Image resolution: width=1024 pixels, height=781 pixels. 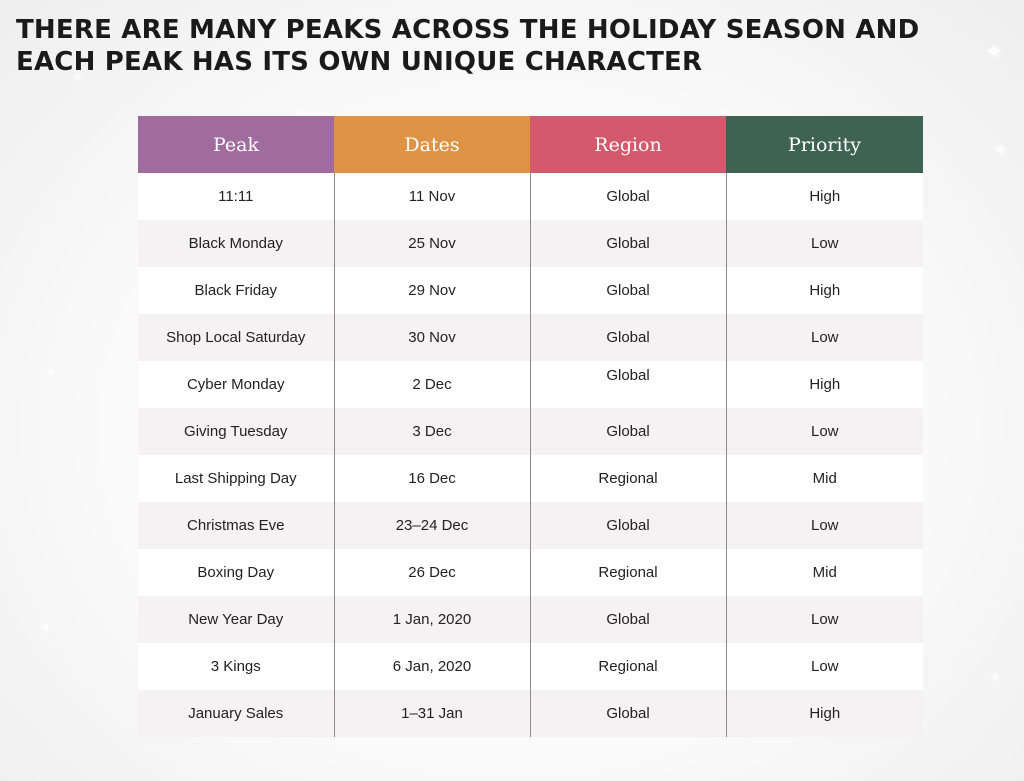 What do you see at coordinates (432, 196) in the screenshot?
I see `dates-cell: 11 Nov` at bounding box center [432, 196].